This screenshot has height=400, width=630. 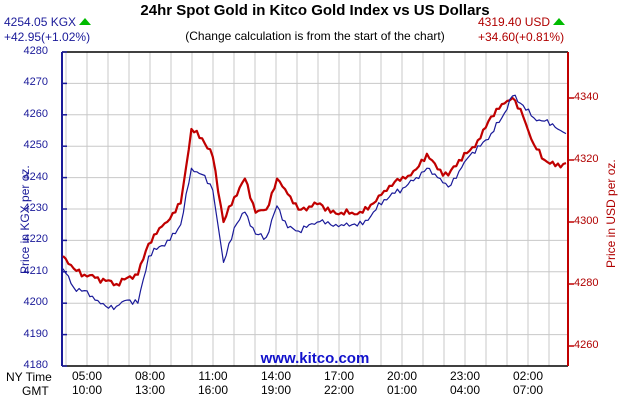 What do you see at coordinates (35, 208) in the screenshot?
I see `left-axis-tick-label: 4230` at bounding box center [35, 208].